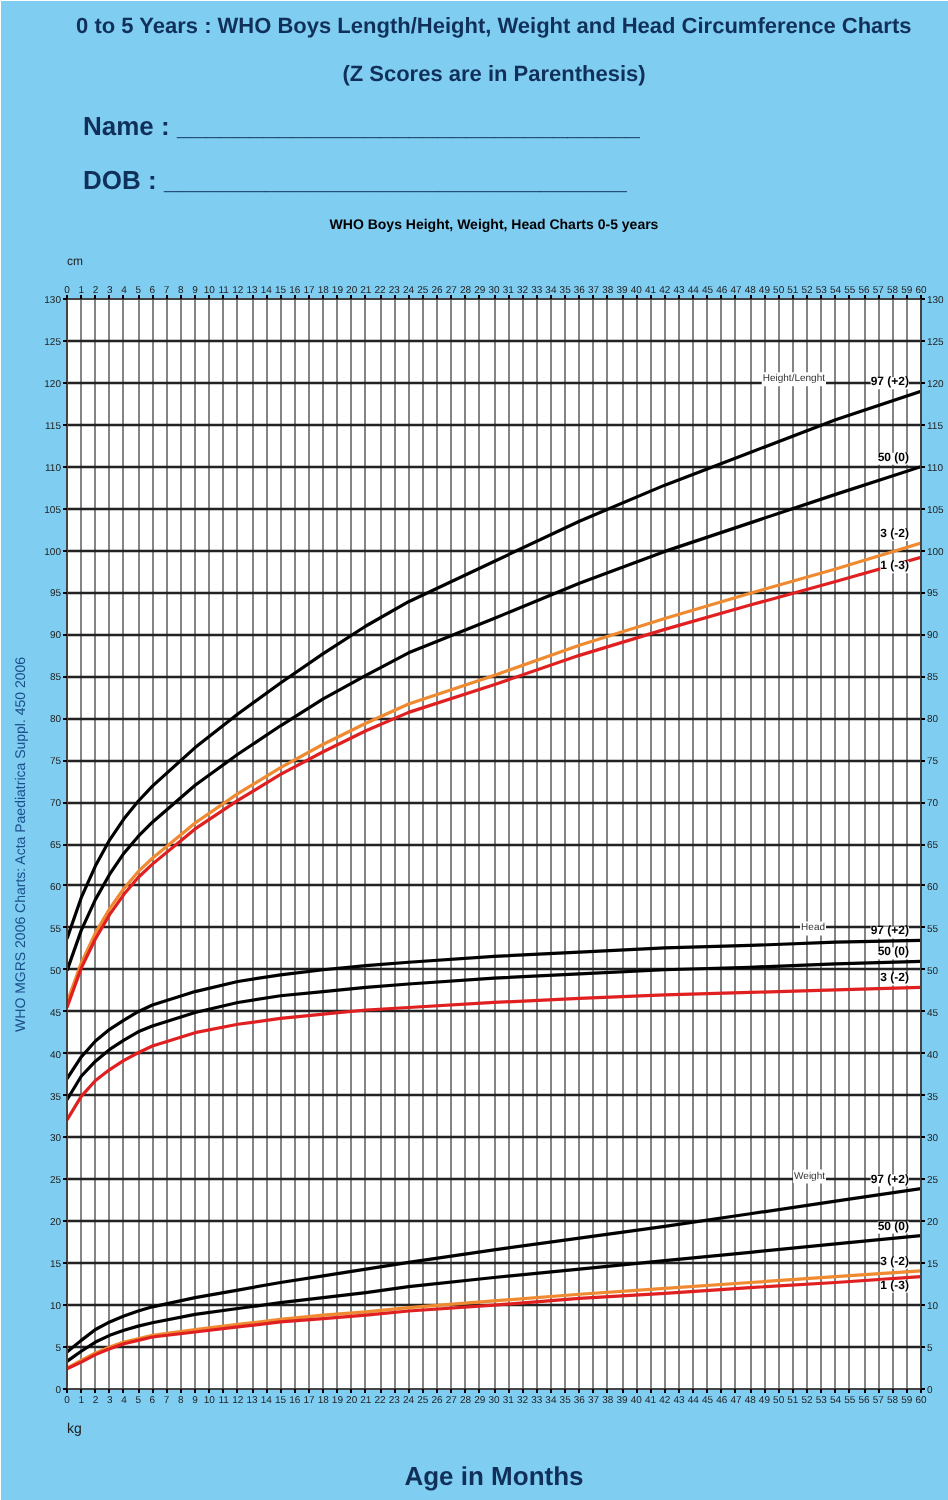 This screenshot has width=948, height=1500. What do you see at coordinates (362, 126) in the screenshot?
I see `text: Name : ________________________________` at bounding box center [362, 126].